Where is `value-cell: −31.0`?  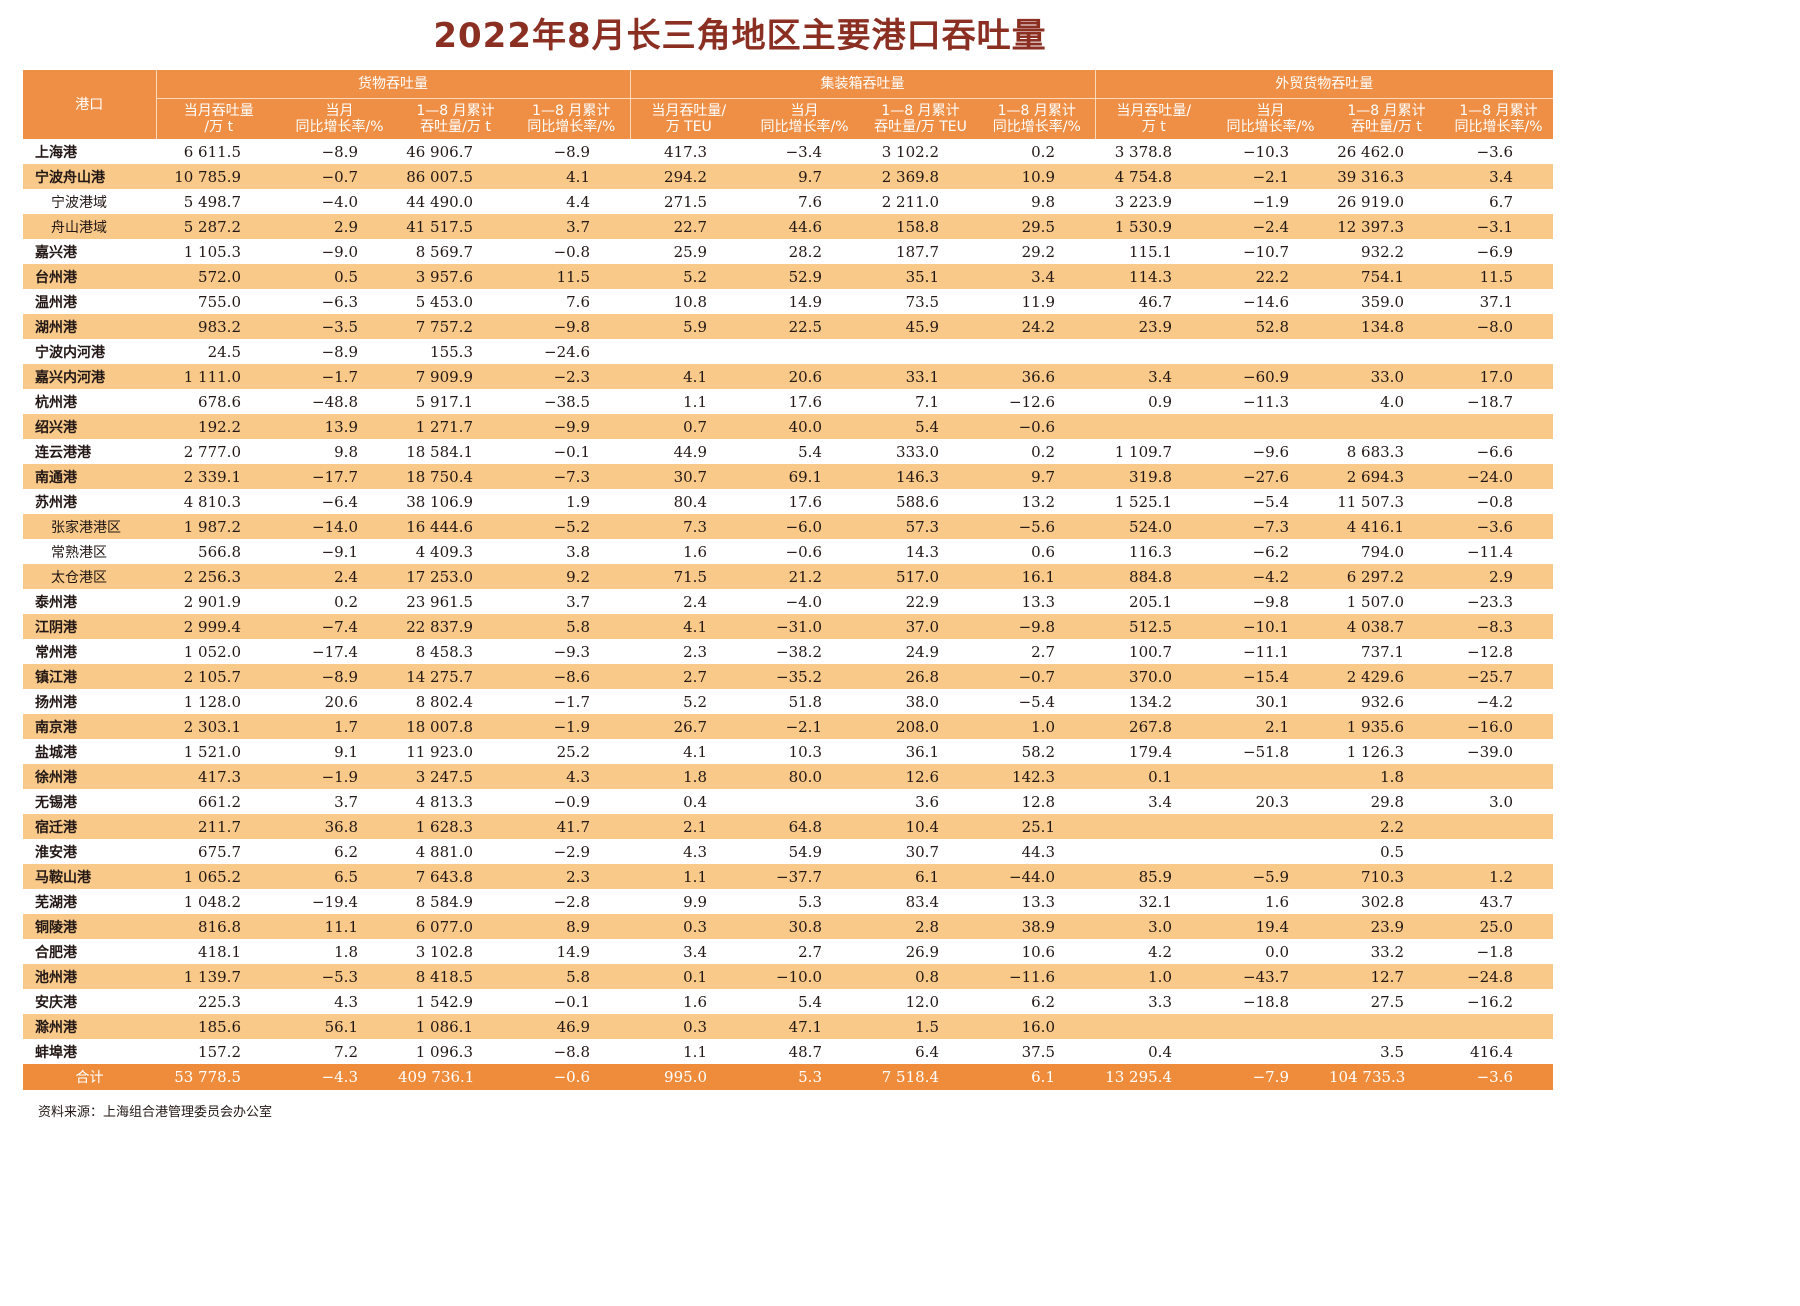
value-cell: −31.0 is located at coordinates (804, 626).